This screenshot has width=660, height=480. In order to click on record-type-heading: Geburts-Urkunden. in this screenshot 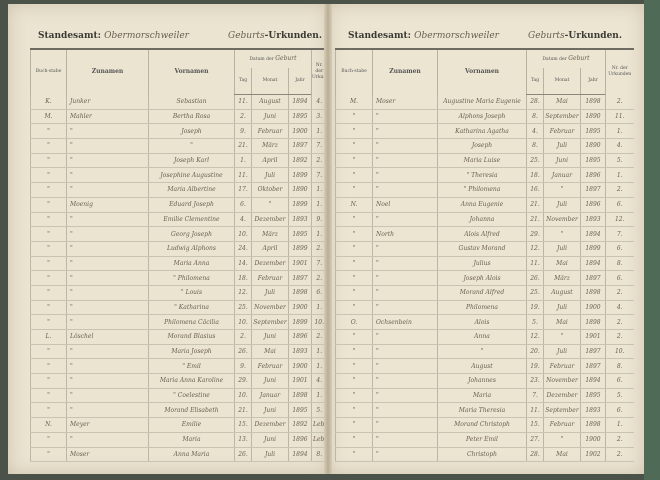, I will do `click(275, 36)`.